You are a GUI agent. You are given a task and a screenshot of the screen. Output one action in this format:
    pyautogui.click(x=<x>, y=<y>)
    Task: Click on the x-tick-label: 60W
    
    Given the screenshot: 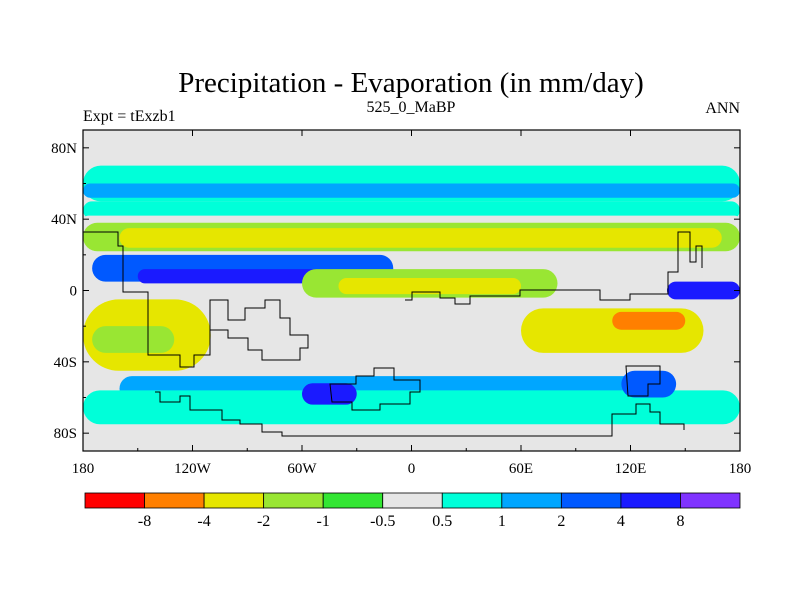 What is the action you would take?
    pyautogui.click(x=302, y=469)
    